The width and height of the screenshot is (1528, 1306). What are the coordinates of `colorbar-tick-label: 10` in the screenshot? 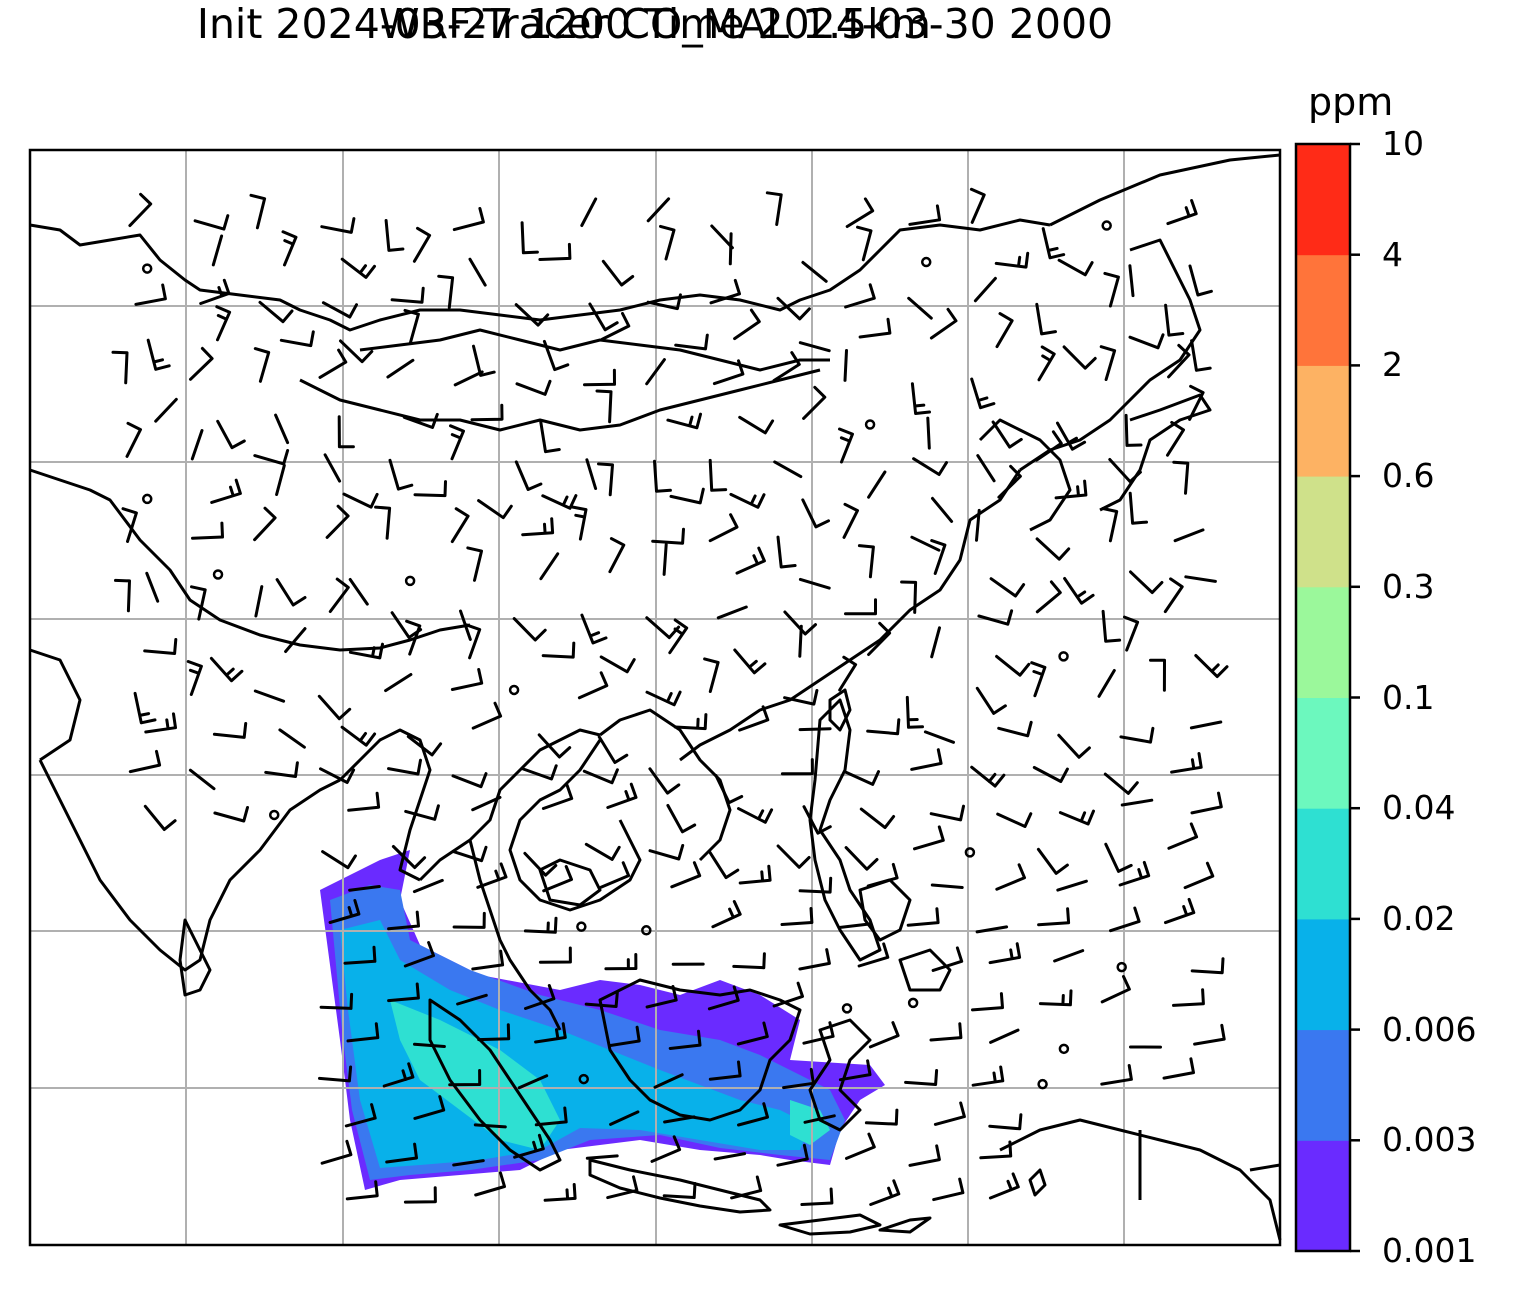 It's located at (1403, 143).